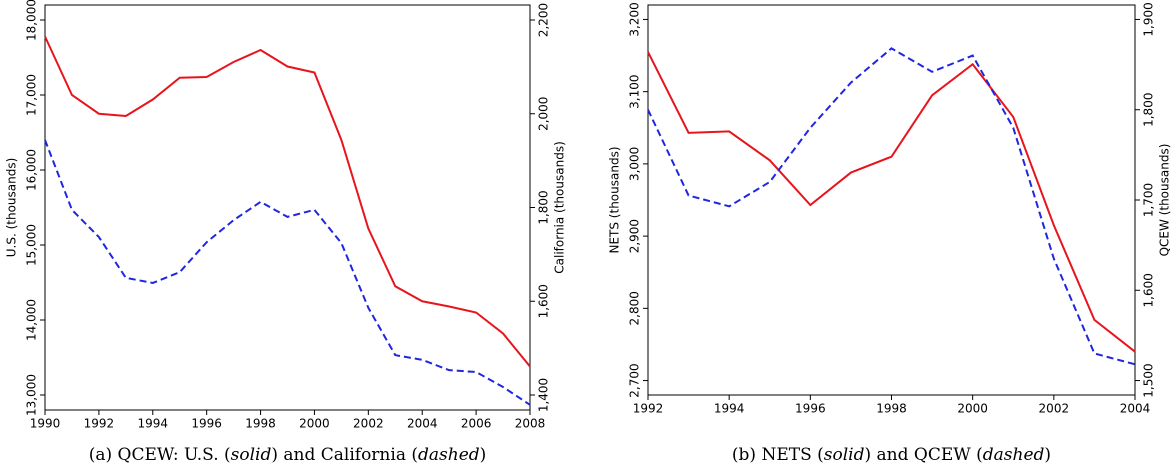  I want to click on y2-tick-label: 1,700, so click(1149, 200).